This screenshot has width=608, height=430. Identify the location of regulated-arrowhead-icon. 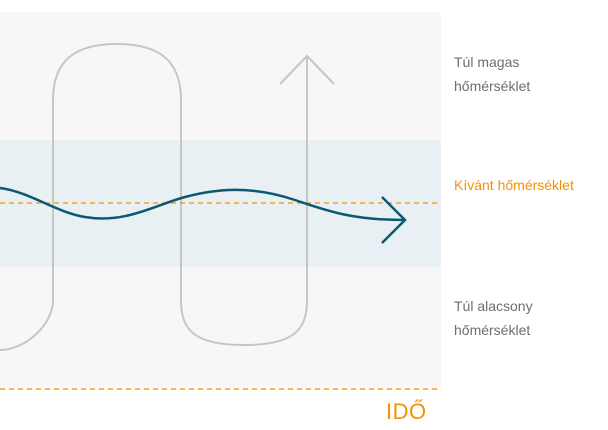
(394, 220).